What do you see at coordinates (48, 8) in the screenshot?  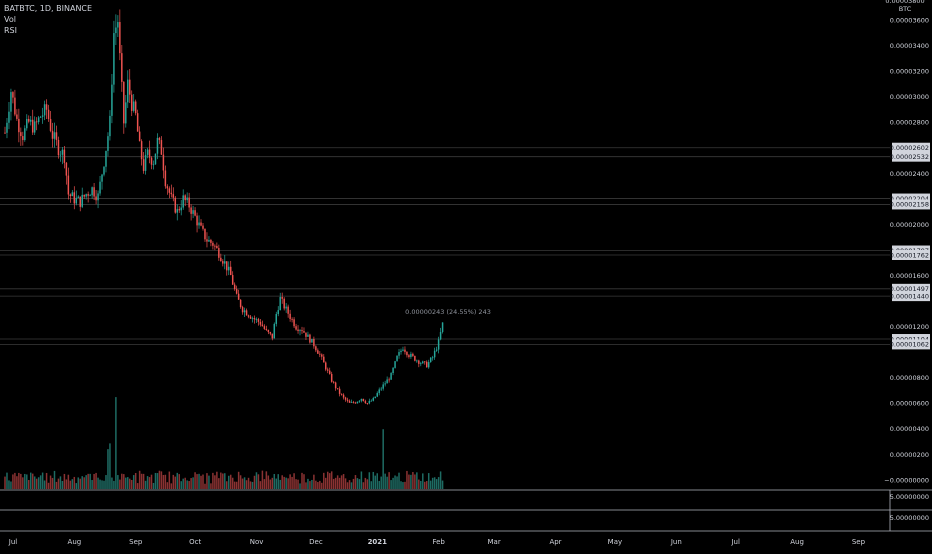 I see `symbol-title: BATBTC, 1D, BINANCE` at bounding box center [48, 8].